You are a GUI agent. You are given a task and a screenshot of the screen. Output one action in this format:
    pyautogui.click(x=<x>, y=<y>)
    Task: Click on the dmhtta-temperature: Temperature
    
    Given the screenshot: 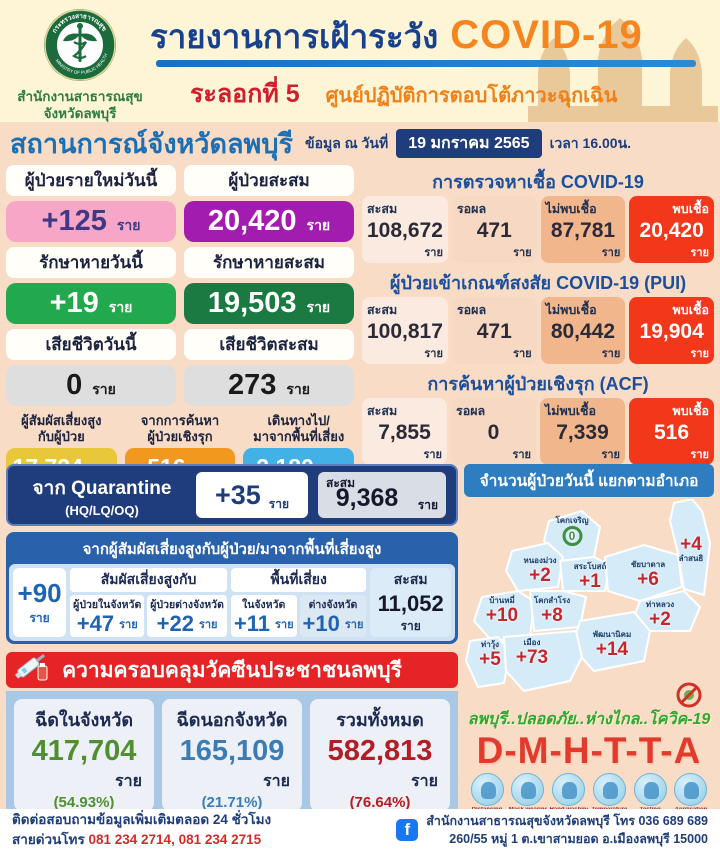 What is the action you would take?
    pyautogui.click(x=609, y=792)
    